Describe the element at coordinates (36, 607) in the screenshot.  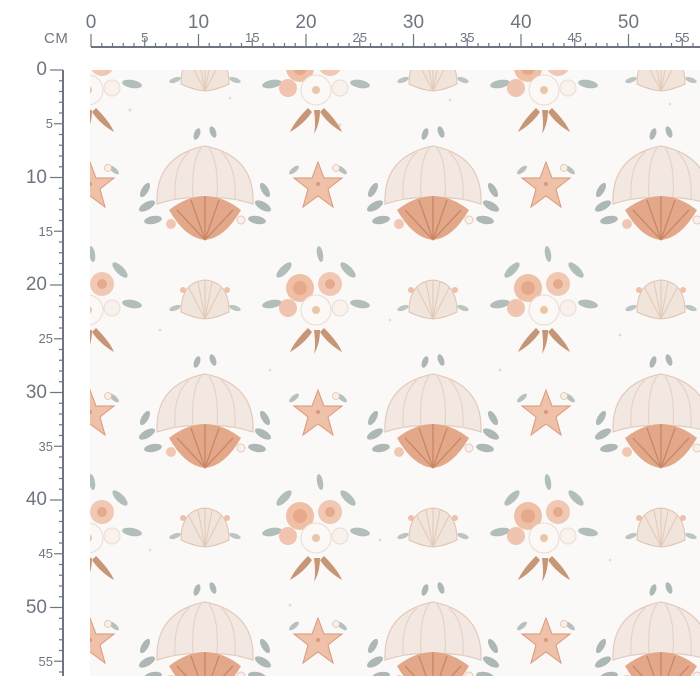
I see `left-ruler-label: 50` at that location.